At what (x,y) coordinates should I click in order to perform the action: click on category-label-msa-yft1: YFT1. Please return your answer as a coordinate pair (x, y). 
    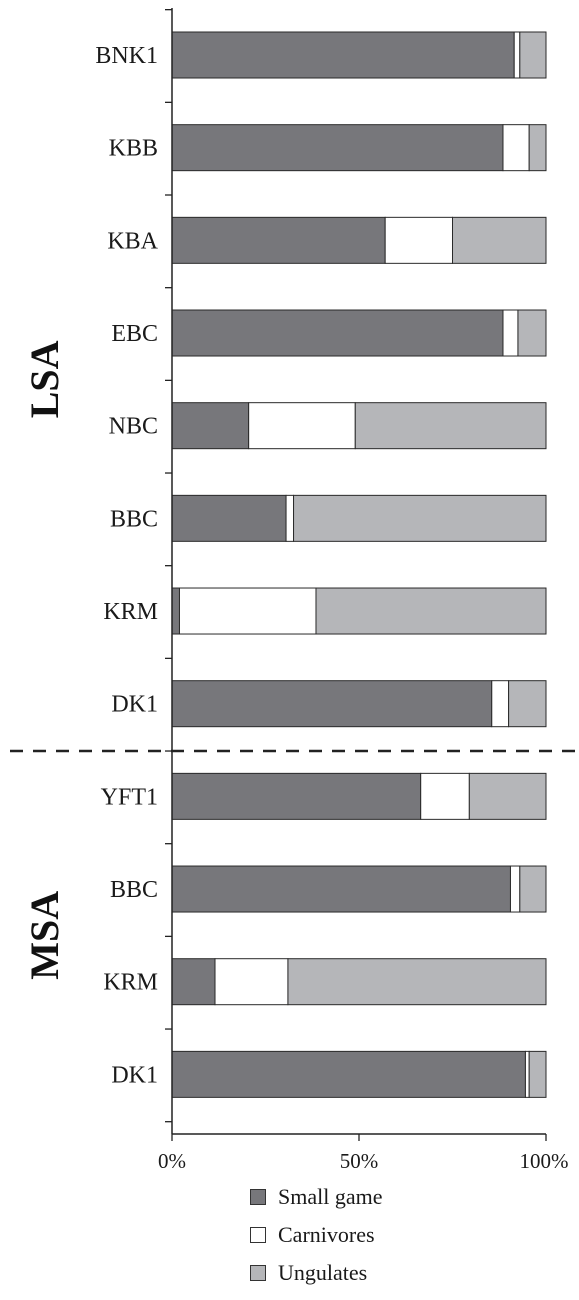
    Looking at the image, I should click on (129, 797).